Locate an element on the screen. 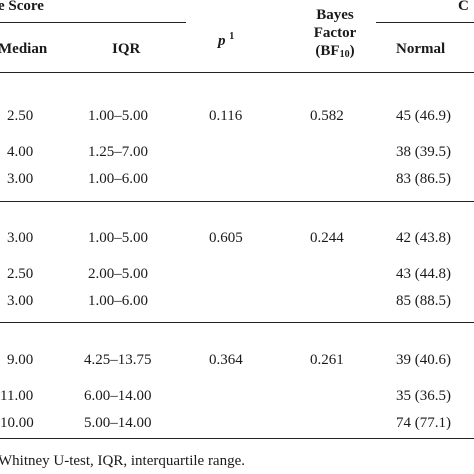  bayes-factor-cell: 0.244 is located at coordinates (327, 238).